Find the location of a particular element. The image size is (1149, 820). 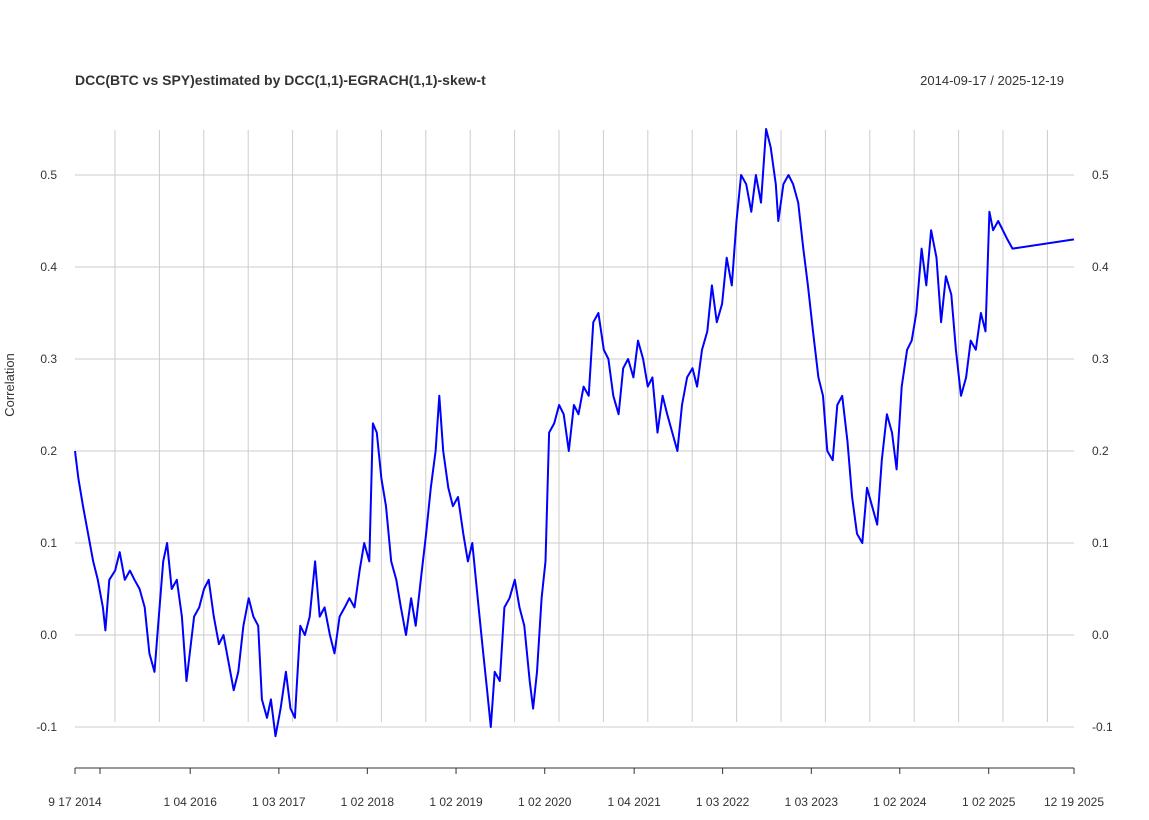

y-tick-right-1: 0.0 is located at coordinates (1100, 635).